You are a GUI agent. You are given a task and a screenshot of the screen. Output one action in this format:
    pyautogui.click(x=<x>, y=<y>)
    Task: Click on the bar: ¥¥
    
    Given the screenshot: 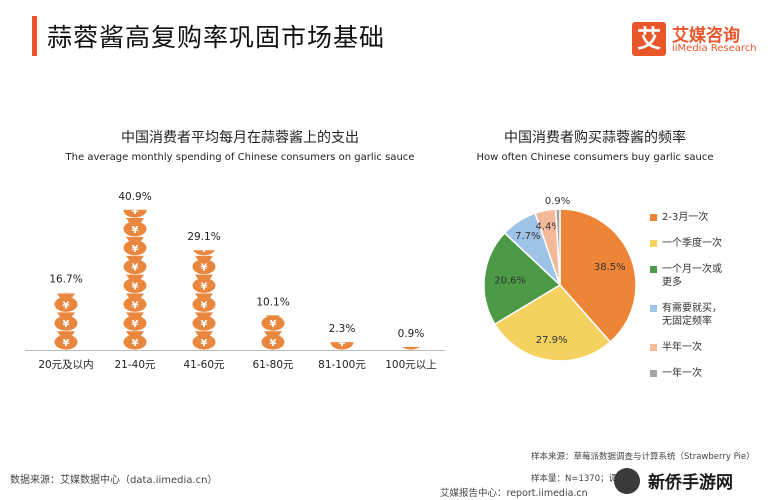 What is the action you would take?
    pyautogui.click(x=273, y=332)
    